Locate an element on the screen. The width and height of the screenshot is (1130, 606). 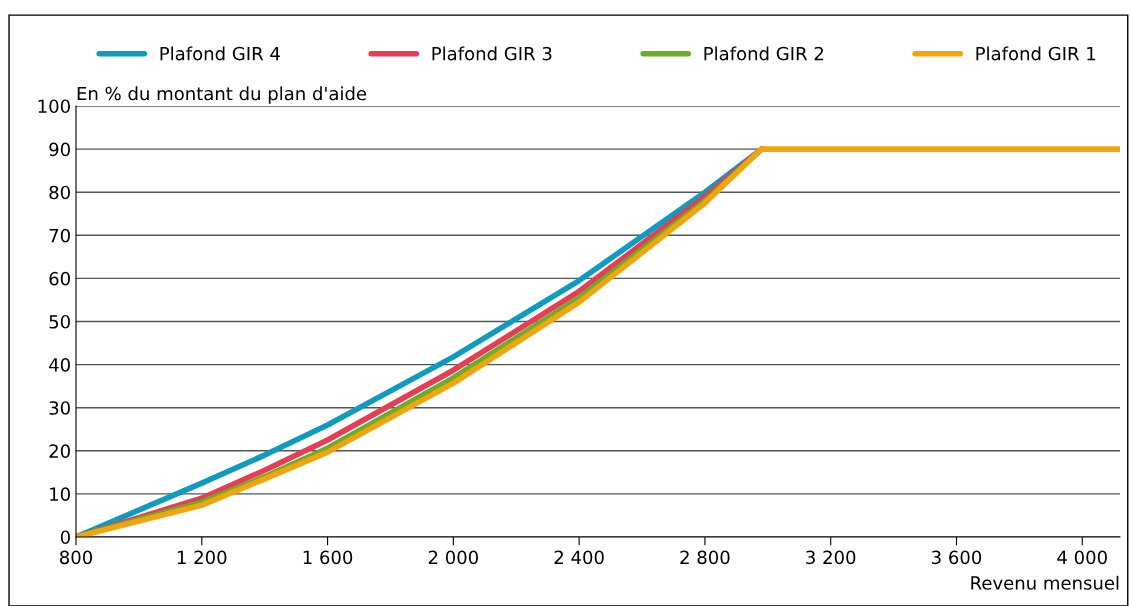
y-tick-label: 60 is located at coordinates (59, 278).